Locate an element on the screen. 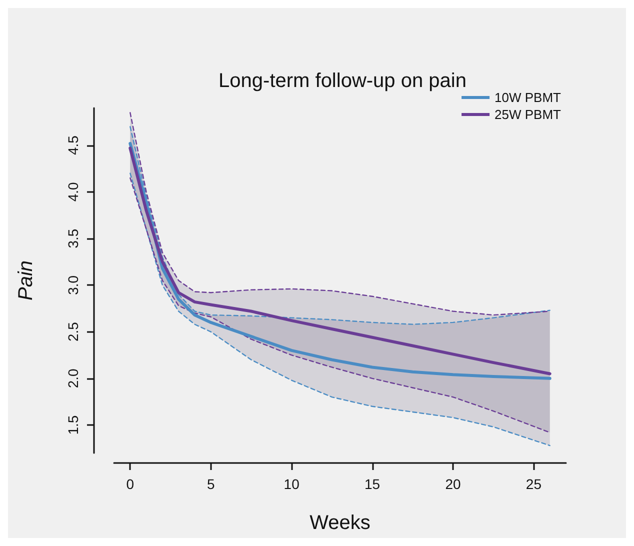 This screenshot has height=546, width=634. x-tick-label: 0 is located at coordinates (130, 484).